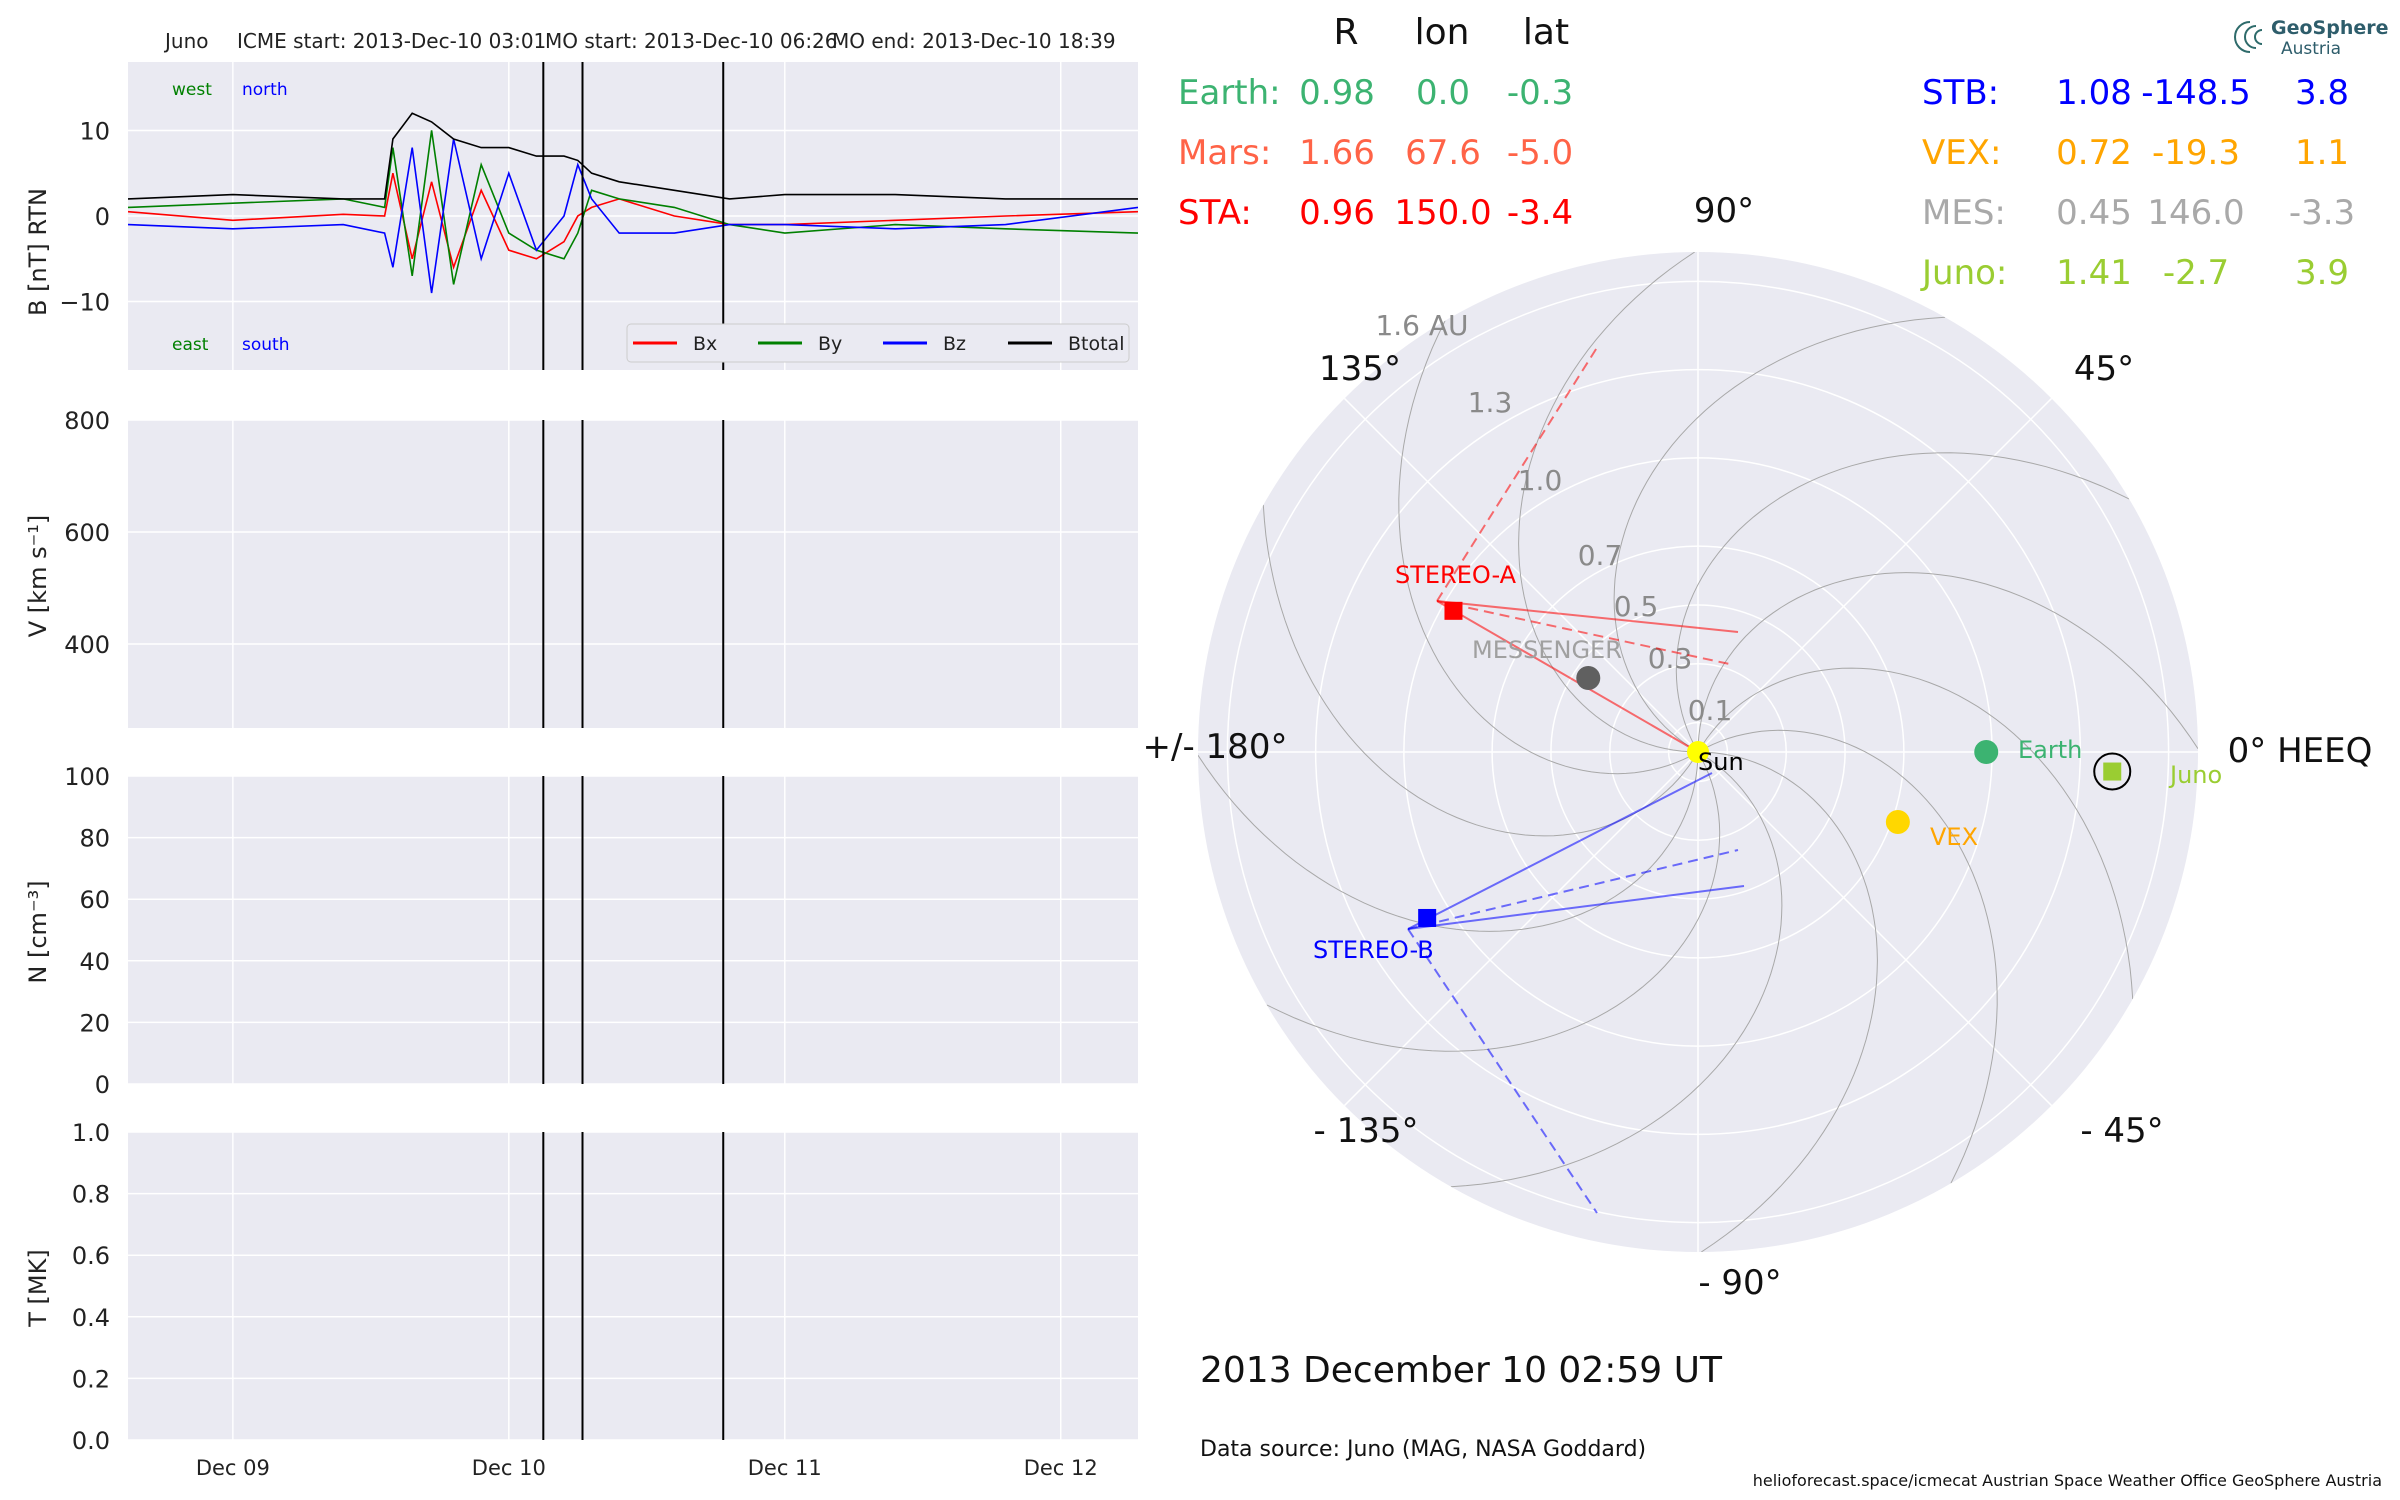 The image size is (2400, 1500). I want to click on radial-tick-label: 1.0, so click(1540, 480).